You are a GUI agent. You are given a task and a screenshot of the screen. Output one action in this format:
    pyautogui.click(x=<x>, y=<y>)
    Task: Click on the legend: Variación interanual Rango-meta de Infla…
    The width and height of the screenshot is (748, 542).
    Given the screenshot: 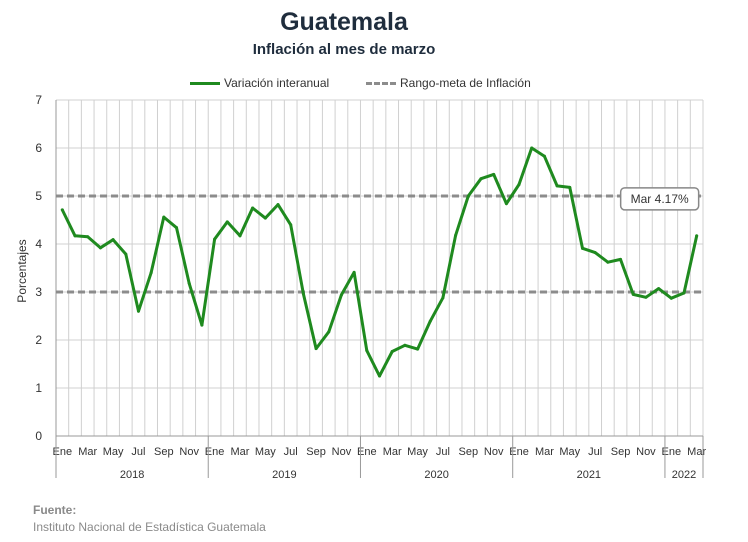 What is the action you would take?
    pyautogui.click(x=374, y=83)
    